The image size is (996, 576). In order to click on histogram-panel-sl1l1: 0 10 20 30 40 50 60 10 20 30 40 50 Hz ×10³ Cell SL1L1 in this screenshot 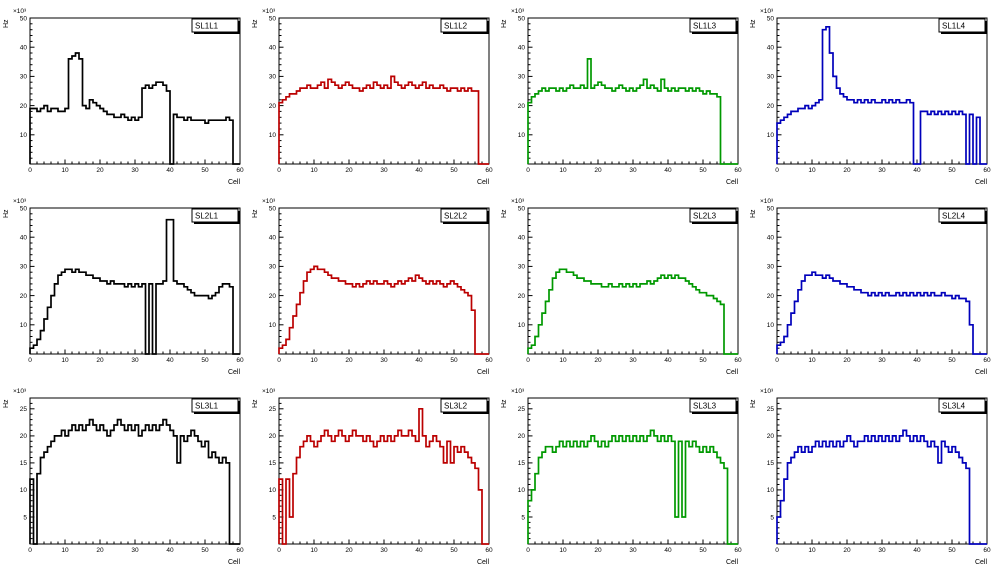, I will do `click(124, 96)`.